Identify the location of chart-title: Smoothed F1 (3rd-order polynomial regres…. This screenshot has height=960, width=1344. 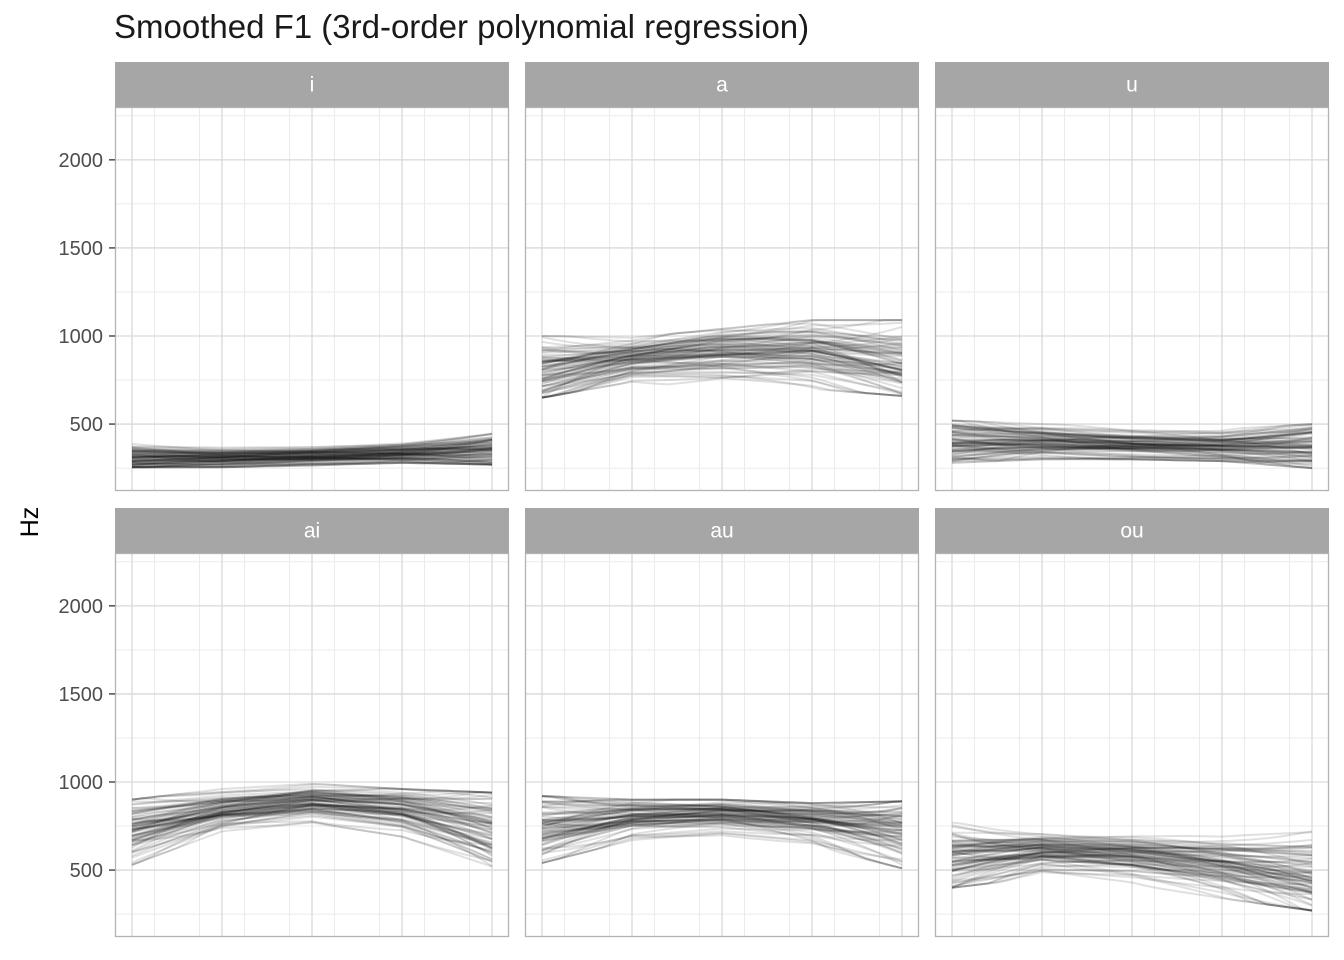
(462, 26).